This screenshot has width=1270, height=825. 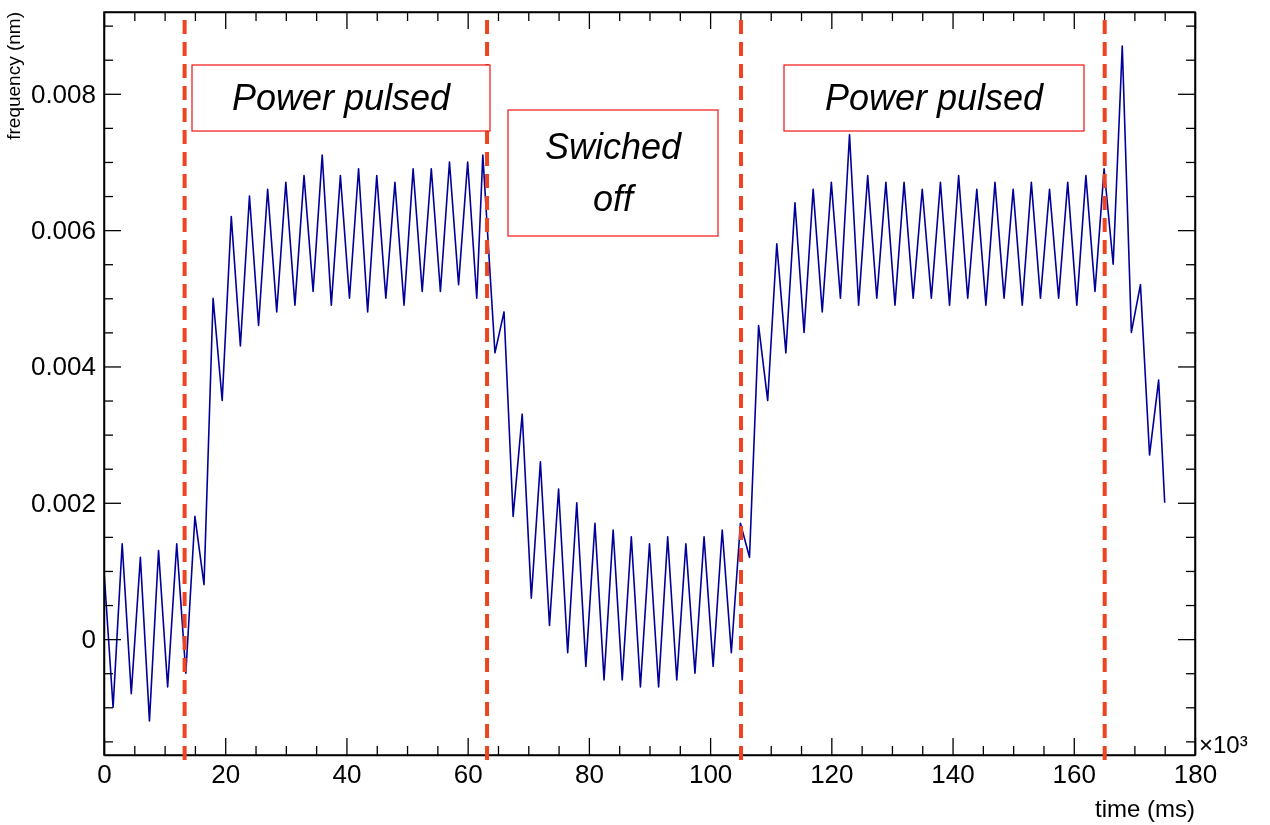 What do you see at coordinates (63, 366) in the screenshot?
I see `y-tick-label: 0.004` at bounding box center [63, 366].